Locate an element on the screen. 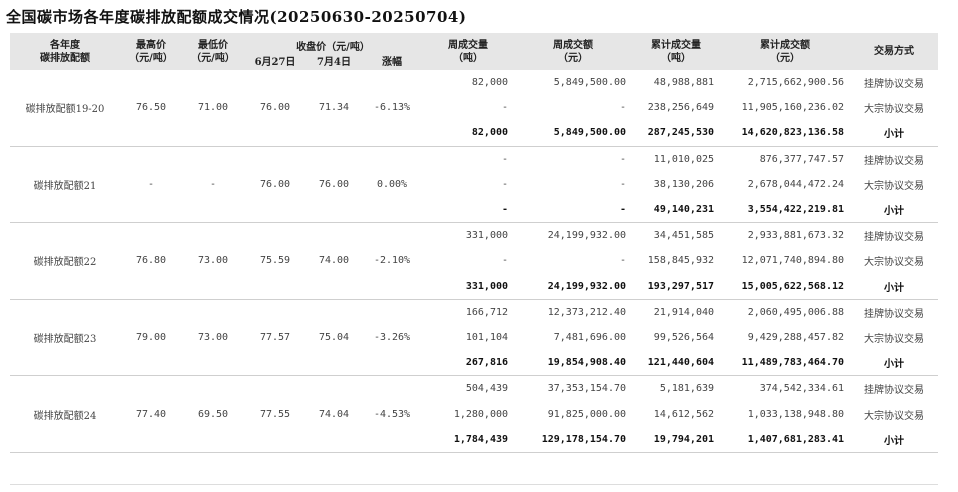  subtotal-row: - -49,140,231 3,554,422,219.81 小计 is located at coordinates (474, 210).